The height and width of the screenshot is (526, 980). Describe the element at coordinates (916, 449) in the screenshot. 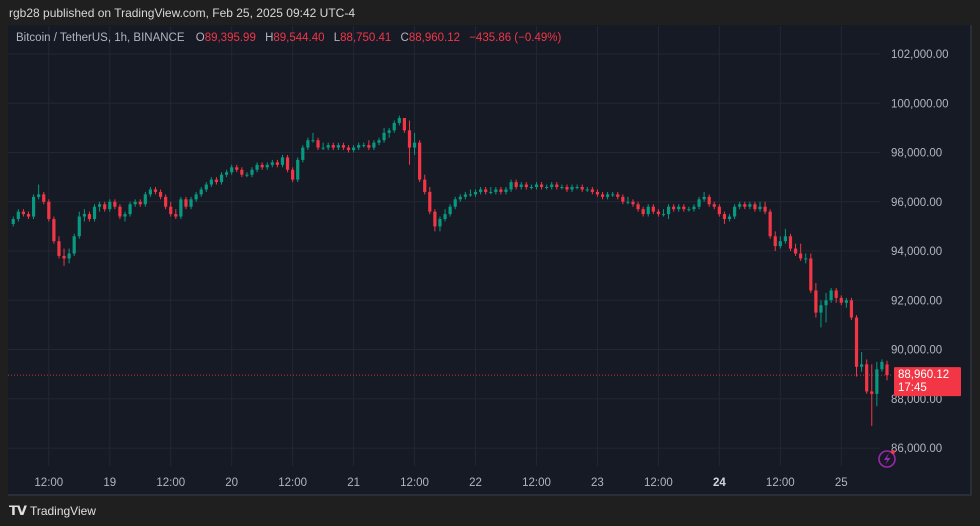

I see `y-tick-label: 86,000.00` at that location.